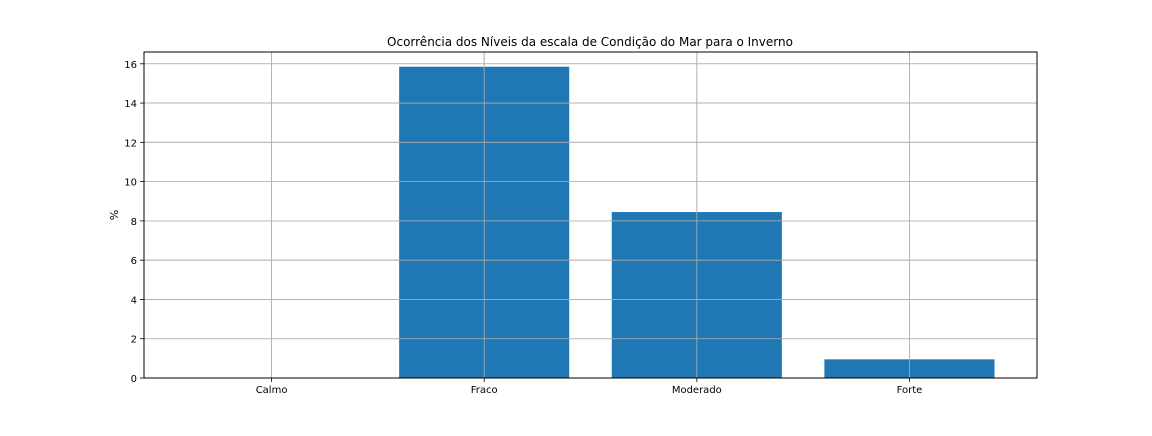  Describe the element at coordinates (114, 215) in the screenshot. I see `y-axis-label: %` at that location.